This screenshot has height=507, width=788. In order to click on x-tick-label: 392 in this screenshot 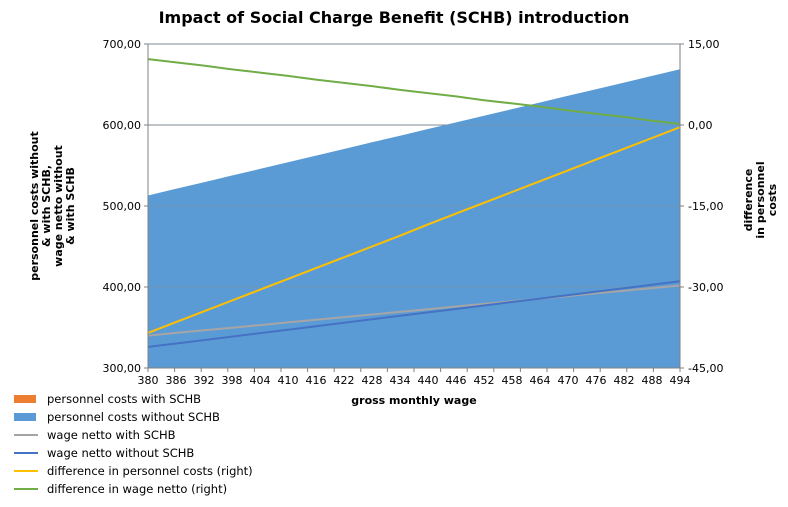, I will do `click(204, 380)`.